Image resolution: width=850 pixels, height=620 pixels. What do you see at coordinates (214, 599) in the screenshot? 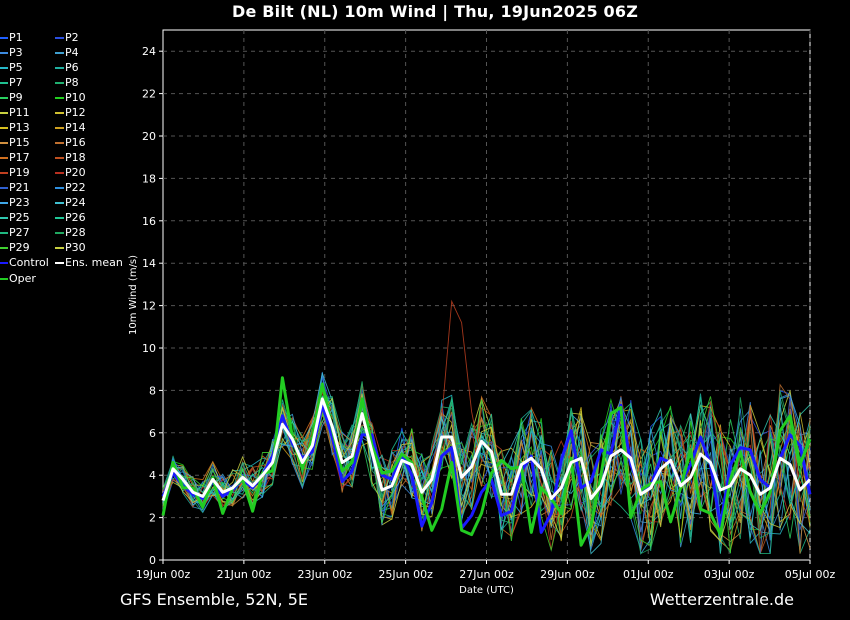
I see `footer-model: GFS Ensemble, 52N, 5E` at bounding box center [214, 599].